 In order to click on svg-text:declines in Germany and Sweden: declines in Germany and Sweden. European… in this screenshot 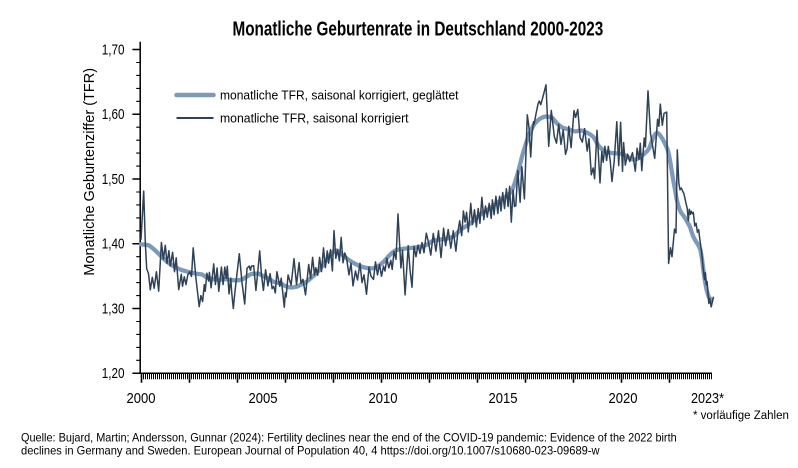, I will do `click(310, 451)`.